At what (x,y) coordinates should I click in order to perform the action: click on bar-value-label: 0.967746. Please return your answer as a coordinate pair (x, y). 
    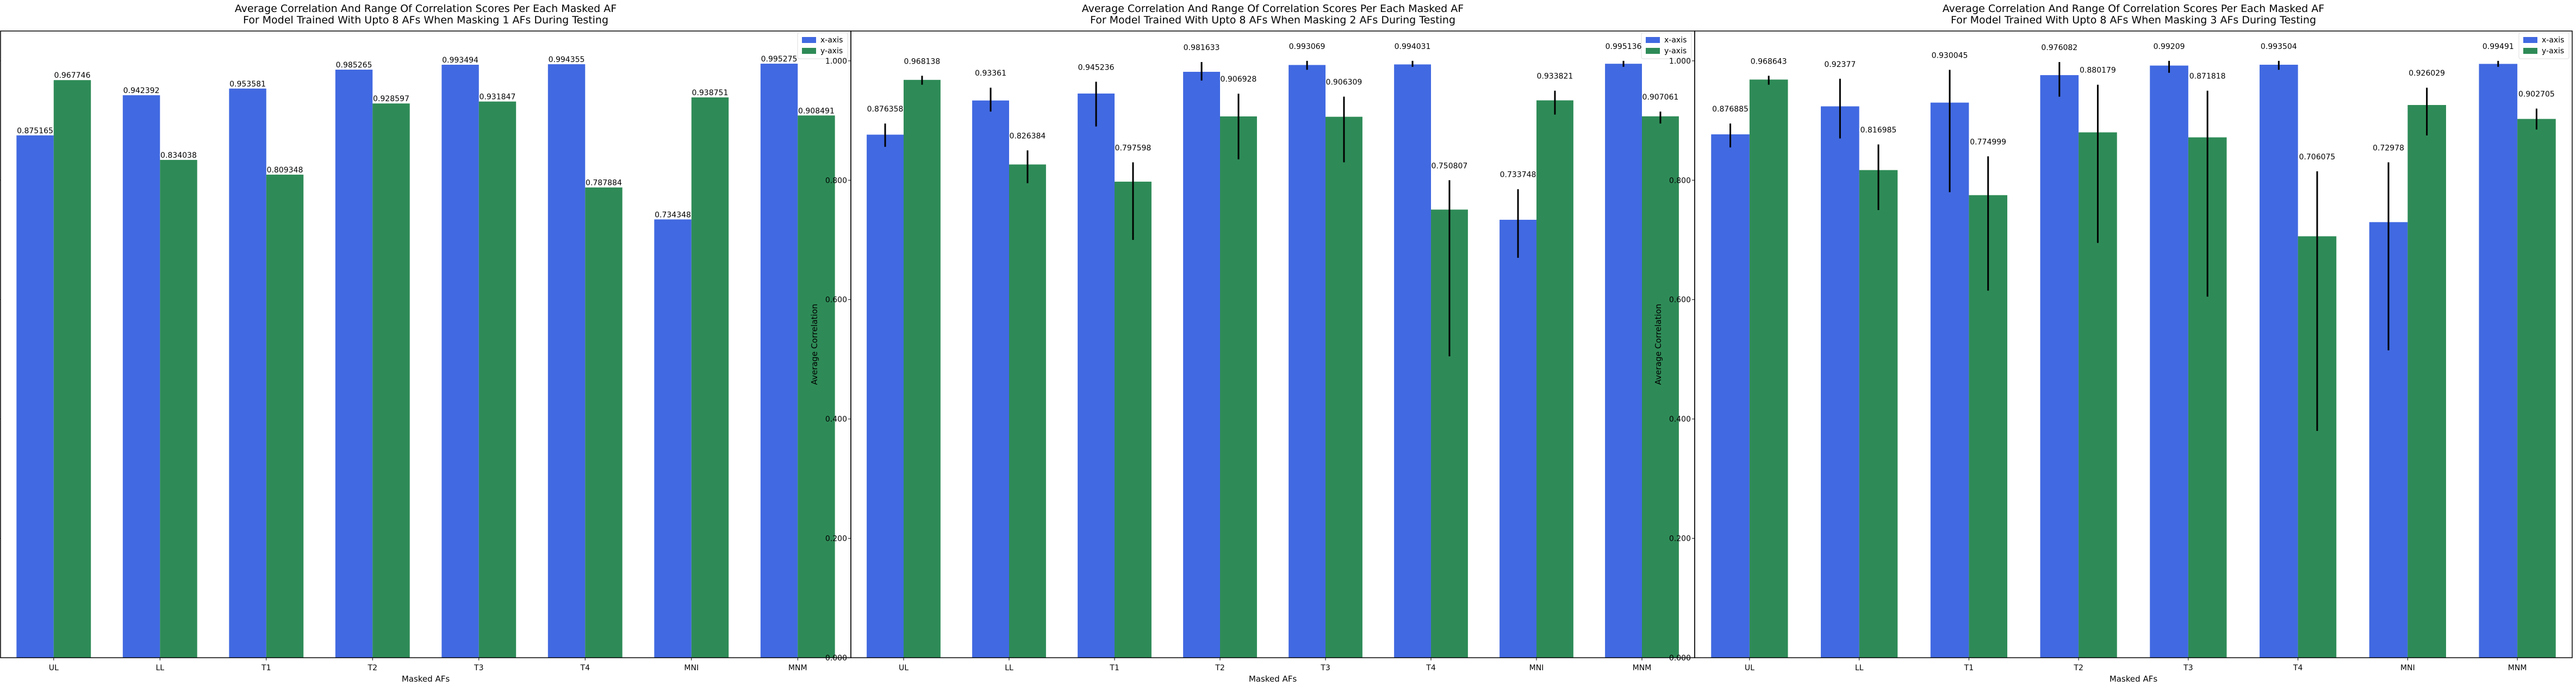
    Looking at the image, I should click on (72, 75).